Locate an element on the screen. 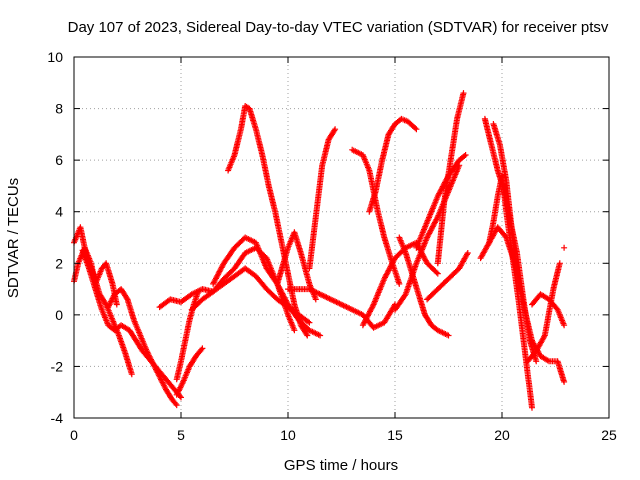 The width and height of the screenshot is (640, 480). x-tick-label: 20 is located at coordinates (502, 435).